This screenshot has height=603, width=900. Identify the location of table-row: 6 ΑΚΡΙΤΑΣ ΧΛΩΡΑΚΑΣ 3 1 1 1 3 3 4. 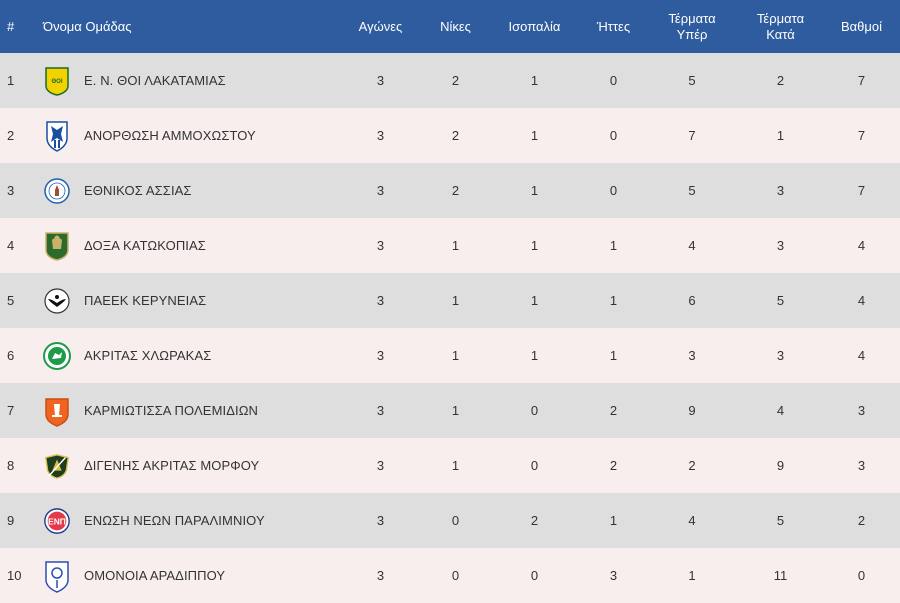
(450, 355).